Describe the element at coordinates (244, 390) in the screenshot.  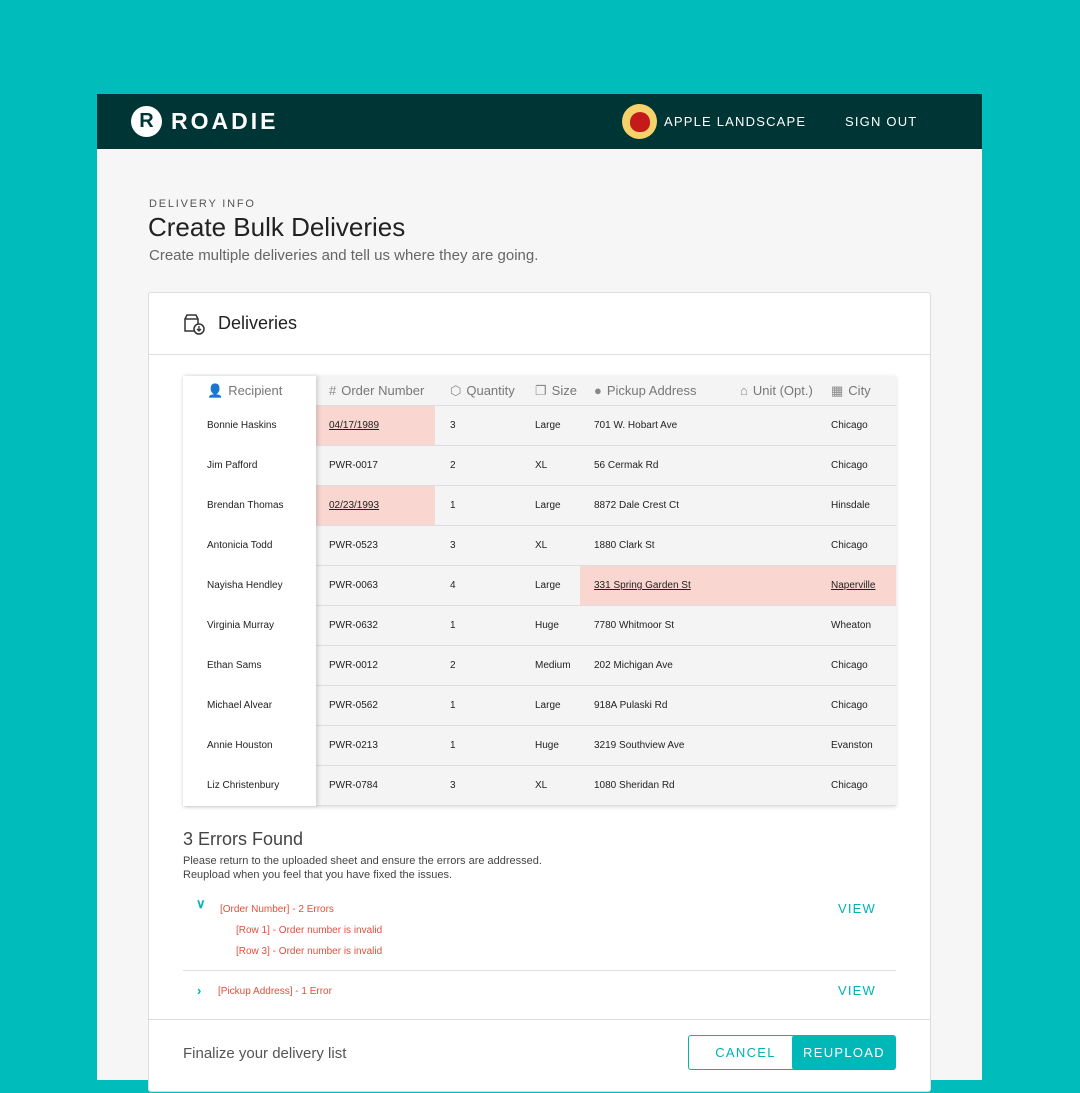
I see `column-header: 👤 Recipient` at that location.